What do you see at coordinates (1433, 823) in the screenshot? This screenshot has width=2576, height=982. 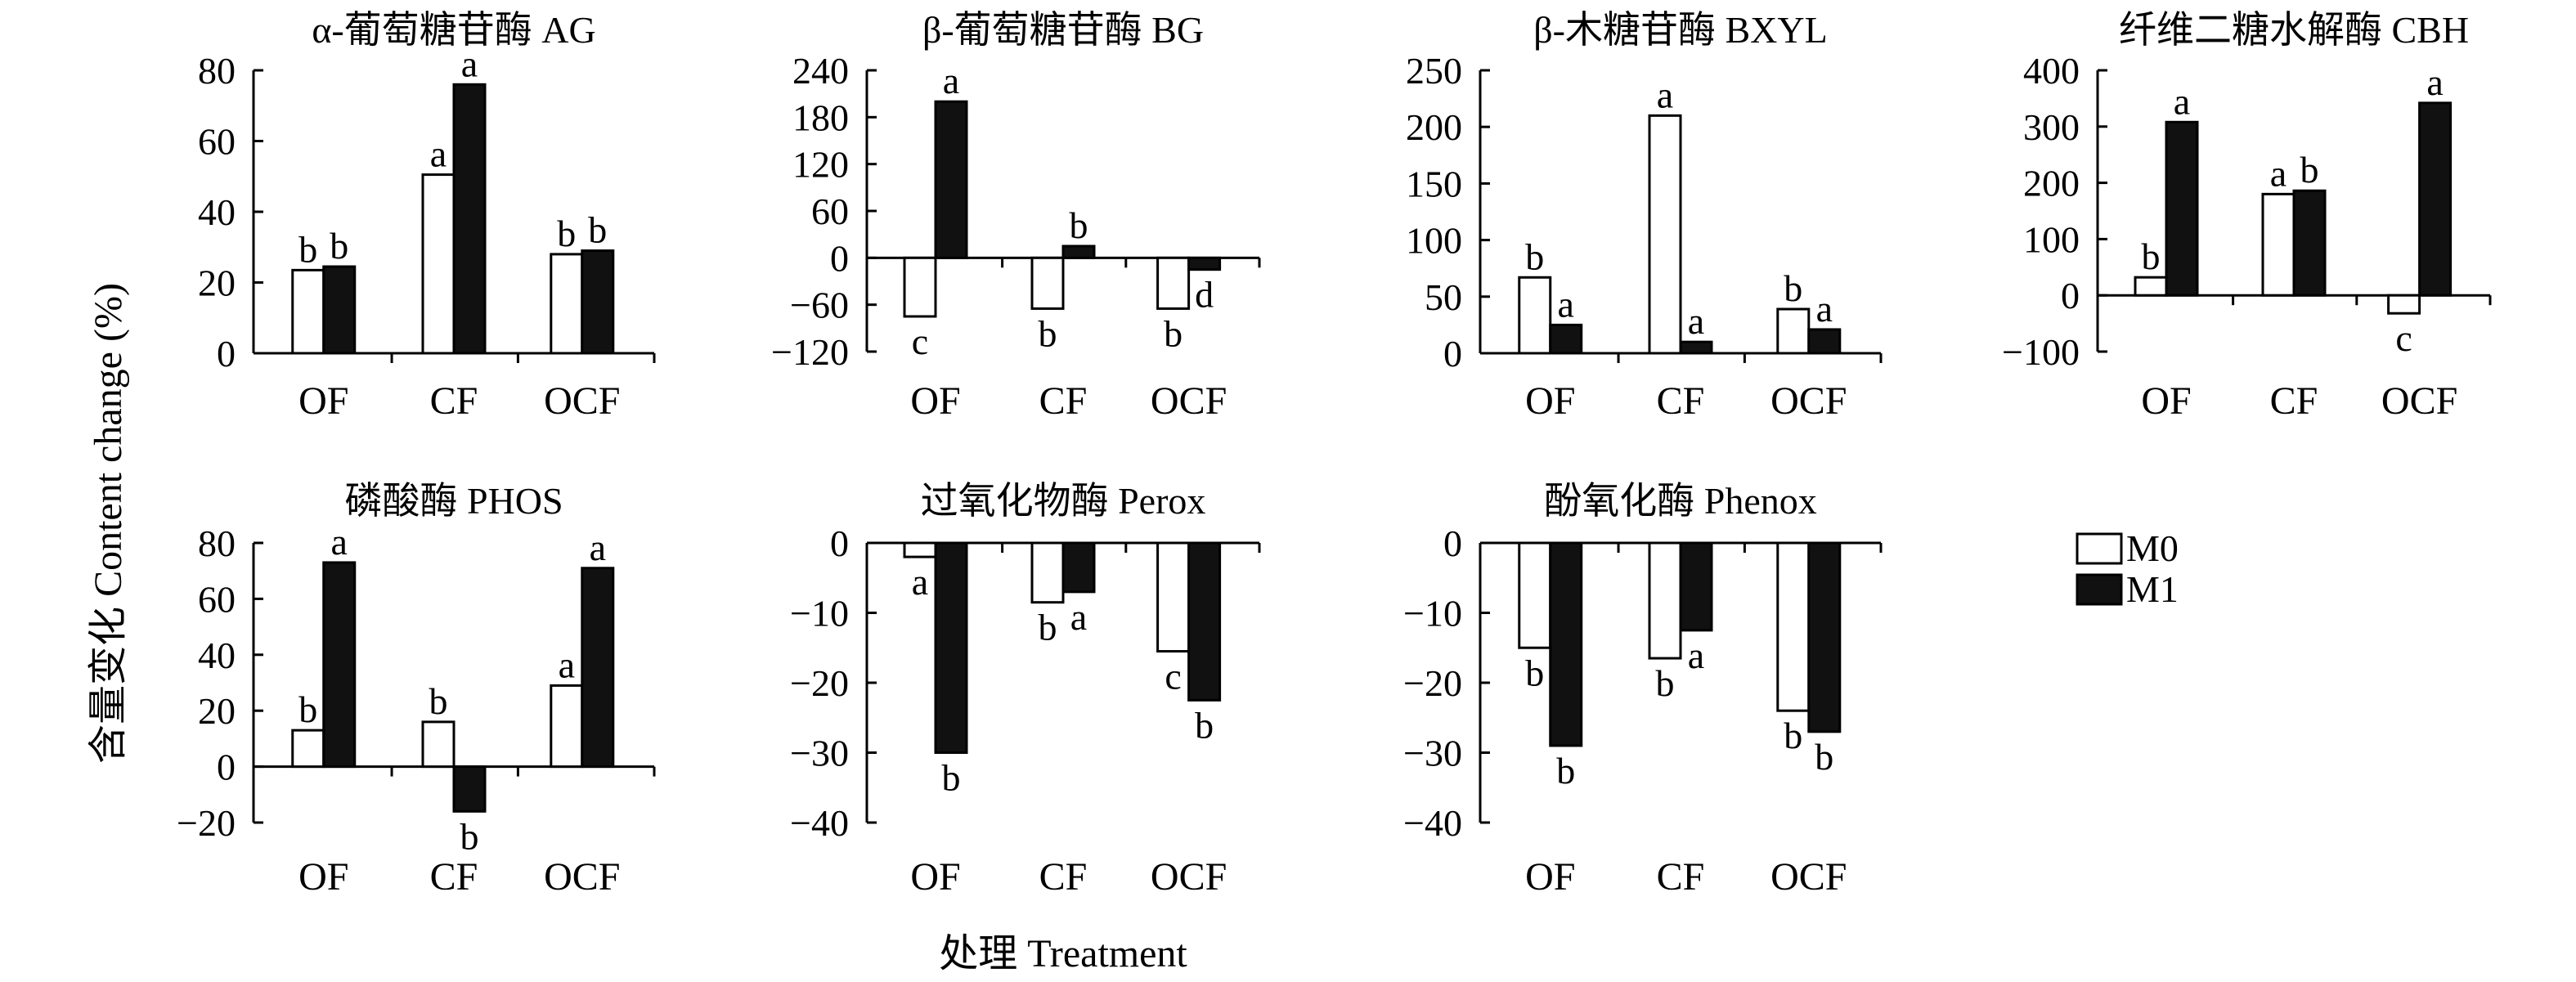 I see `y-tick-label: −40` at bounding box center [1433, 823].